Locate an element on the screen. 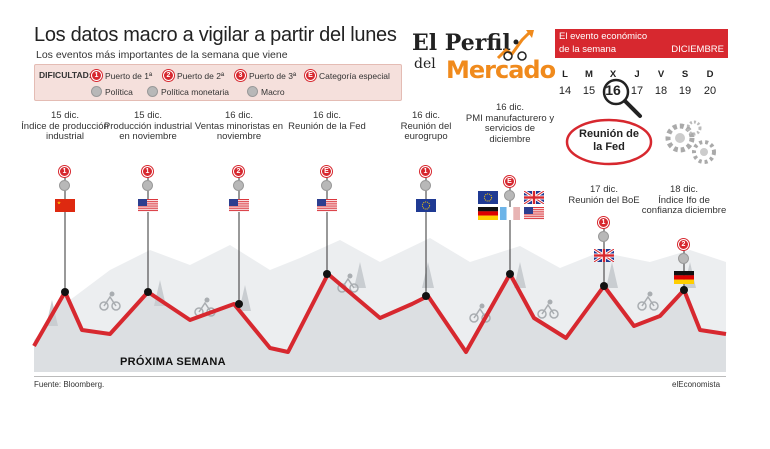 The image size is (770, 449). calendar-day: 20 is located at coordinates (710, 91).